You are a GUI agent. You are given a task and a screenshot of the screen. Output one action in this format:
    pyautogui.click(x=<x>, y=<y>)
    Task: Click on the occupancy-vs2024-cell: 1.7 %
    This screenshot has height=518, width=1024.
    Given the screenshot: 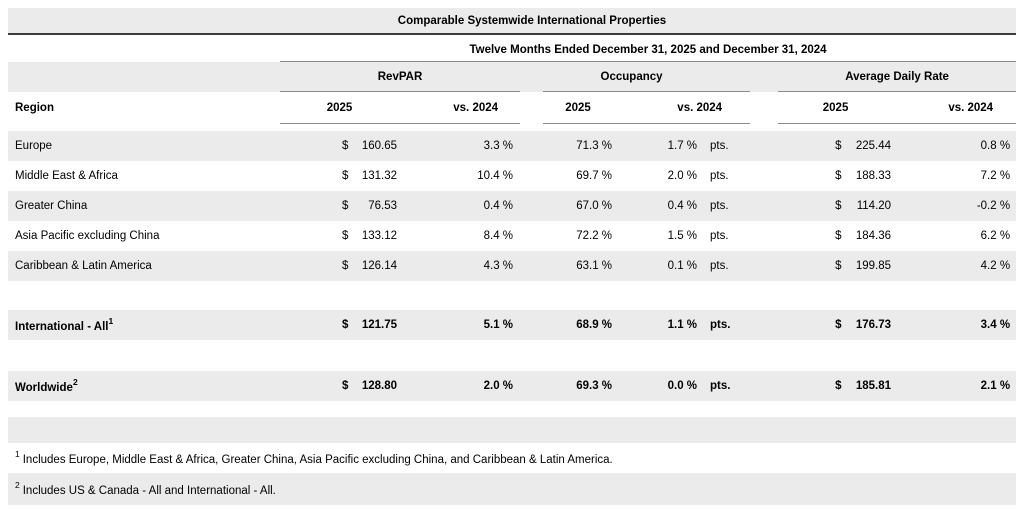 What is the action you would take?
    pyautogui.click(x=655, y=145)
    